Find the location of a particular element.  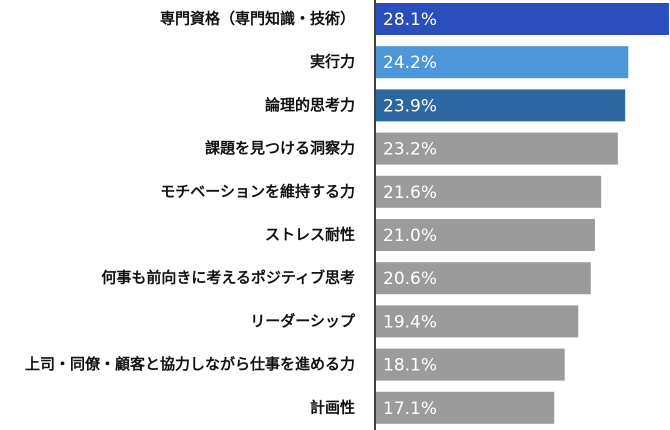

value-label: 19.4% is located at coordinates (410, 322).